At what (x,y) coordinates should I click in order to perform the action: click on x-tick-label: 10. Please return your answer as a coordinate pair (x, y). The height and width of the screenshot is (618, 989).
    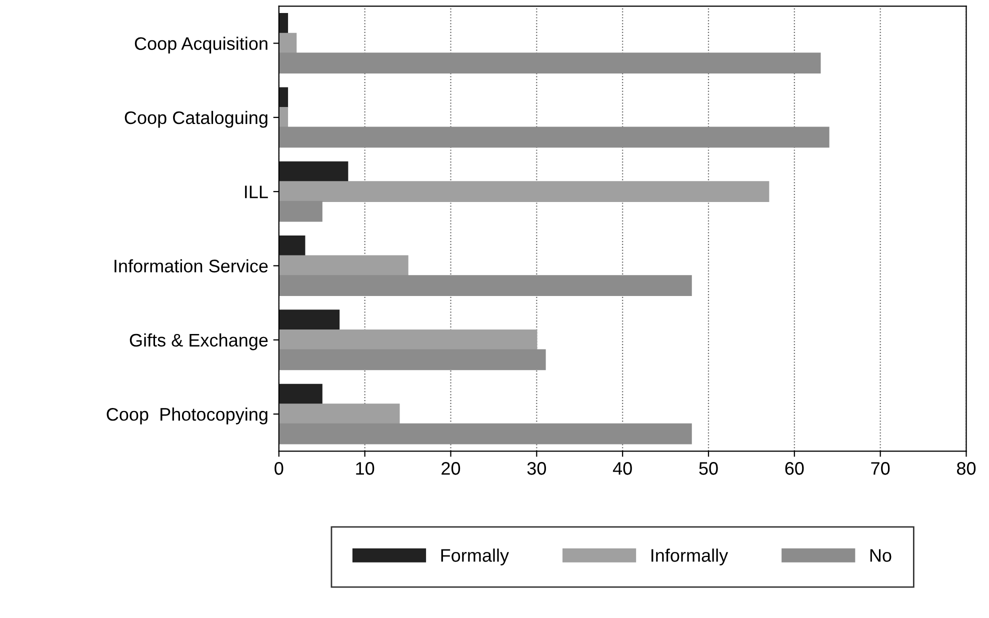
    Looking at the image, I should click on (365, 468).